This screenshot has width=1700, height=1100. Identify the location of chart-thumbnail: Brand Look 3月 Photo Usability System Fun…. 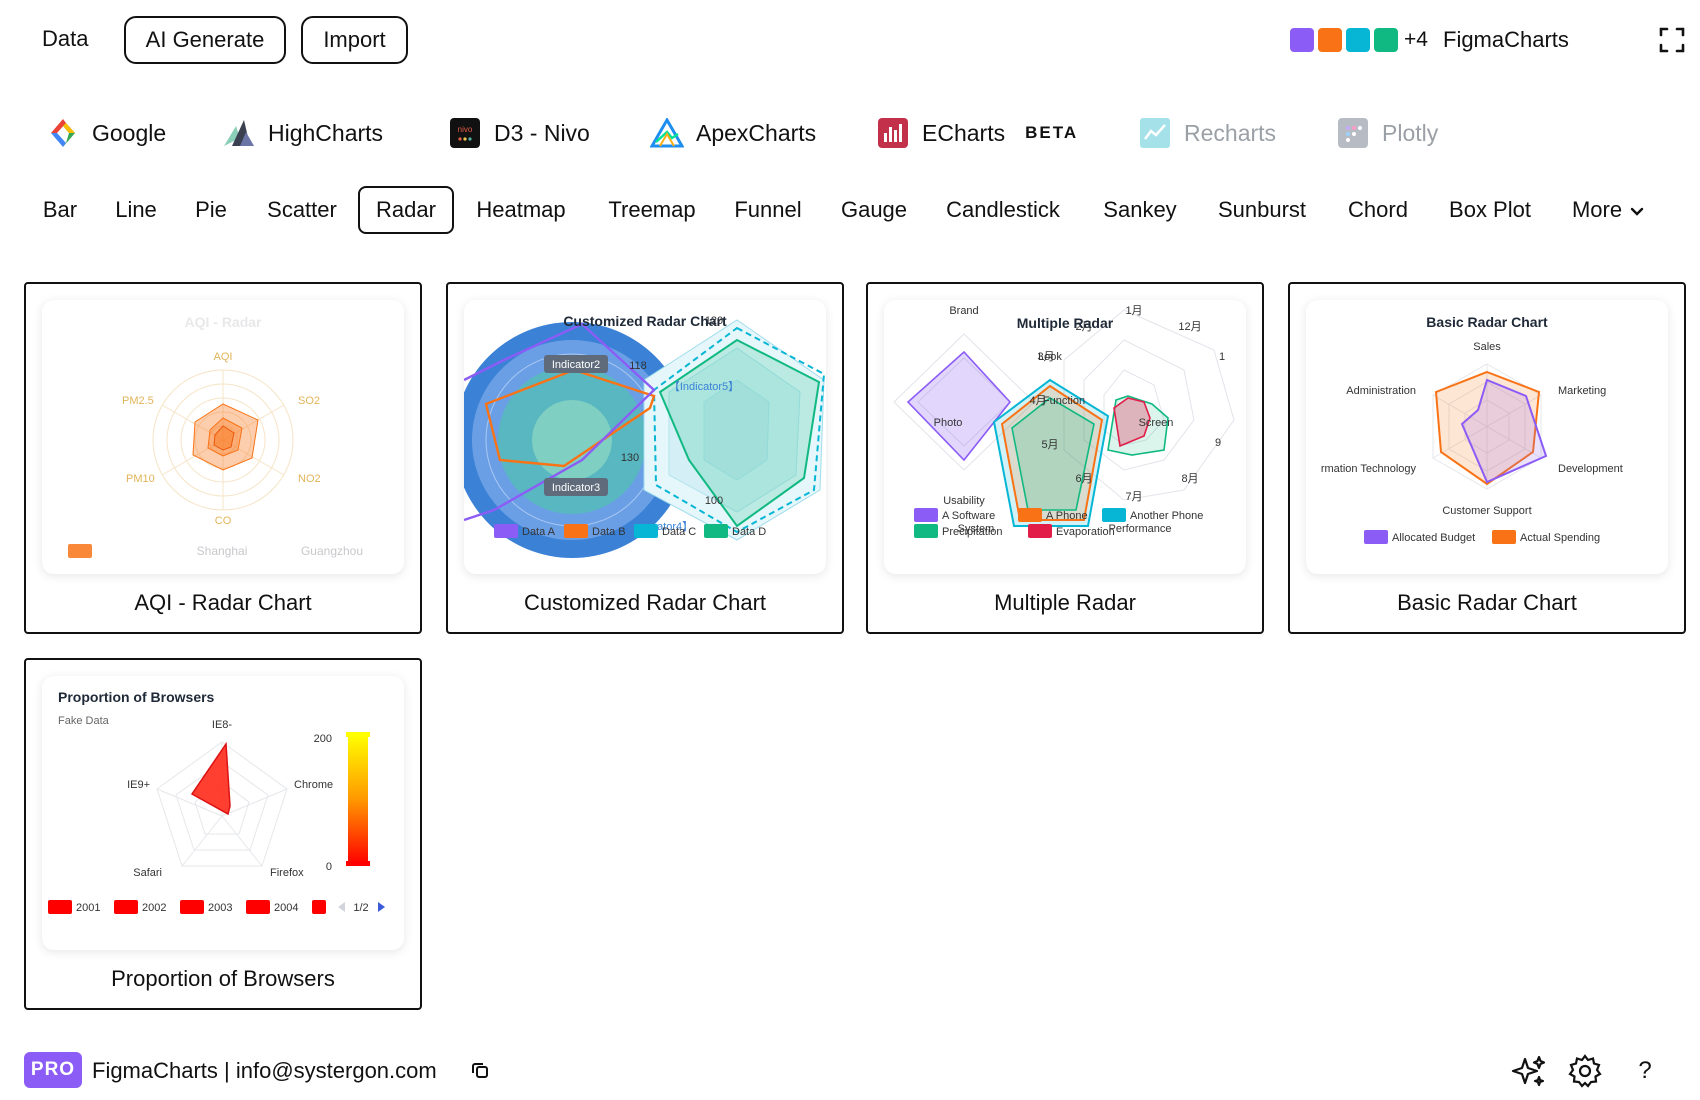
(1065, 437).